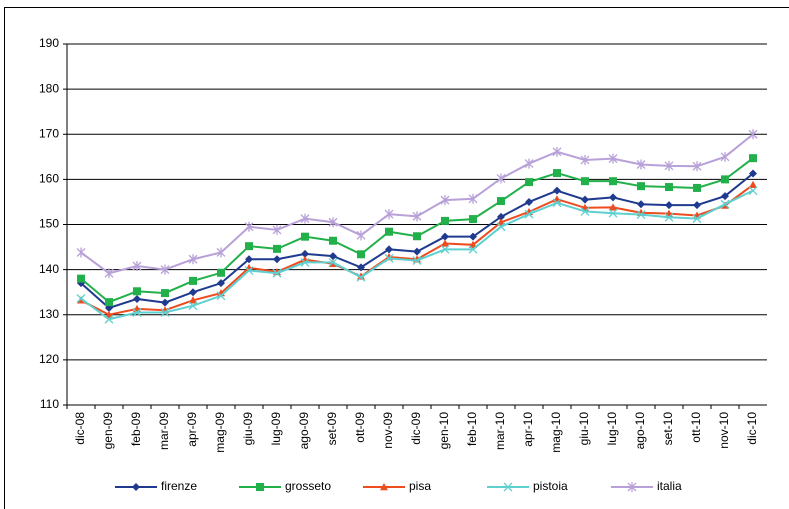 The height and width of the screenshot is (509, 789). What do you see at coordinates (556, 432) in the screenshot?
I see `x-tick-label: mag-10` at bounding box center [556, 432].